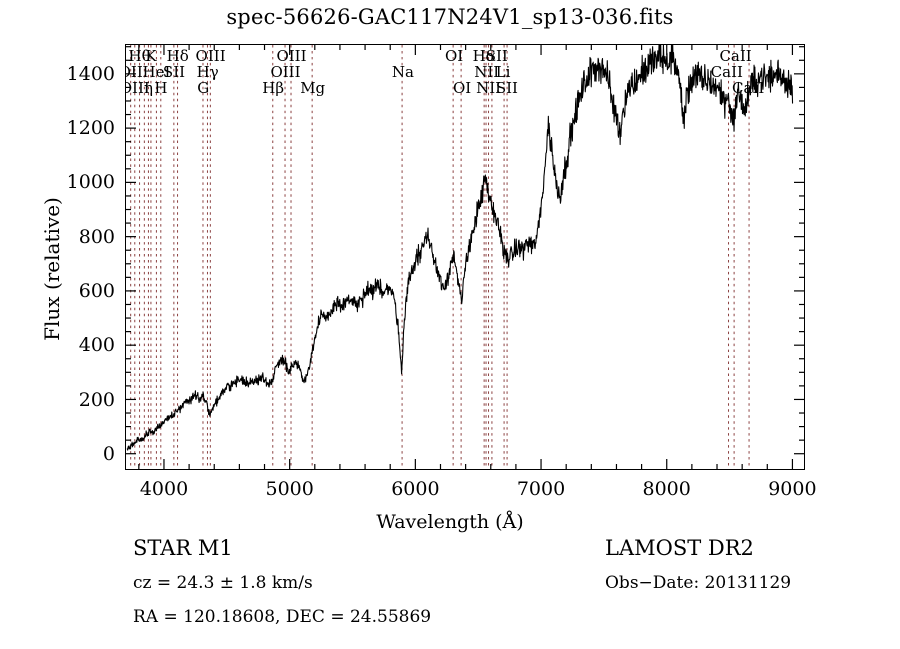  Describe the element at coordinates (792, 489) in the screenshot. I see `x-tick-label: 9000` at that location.